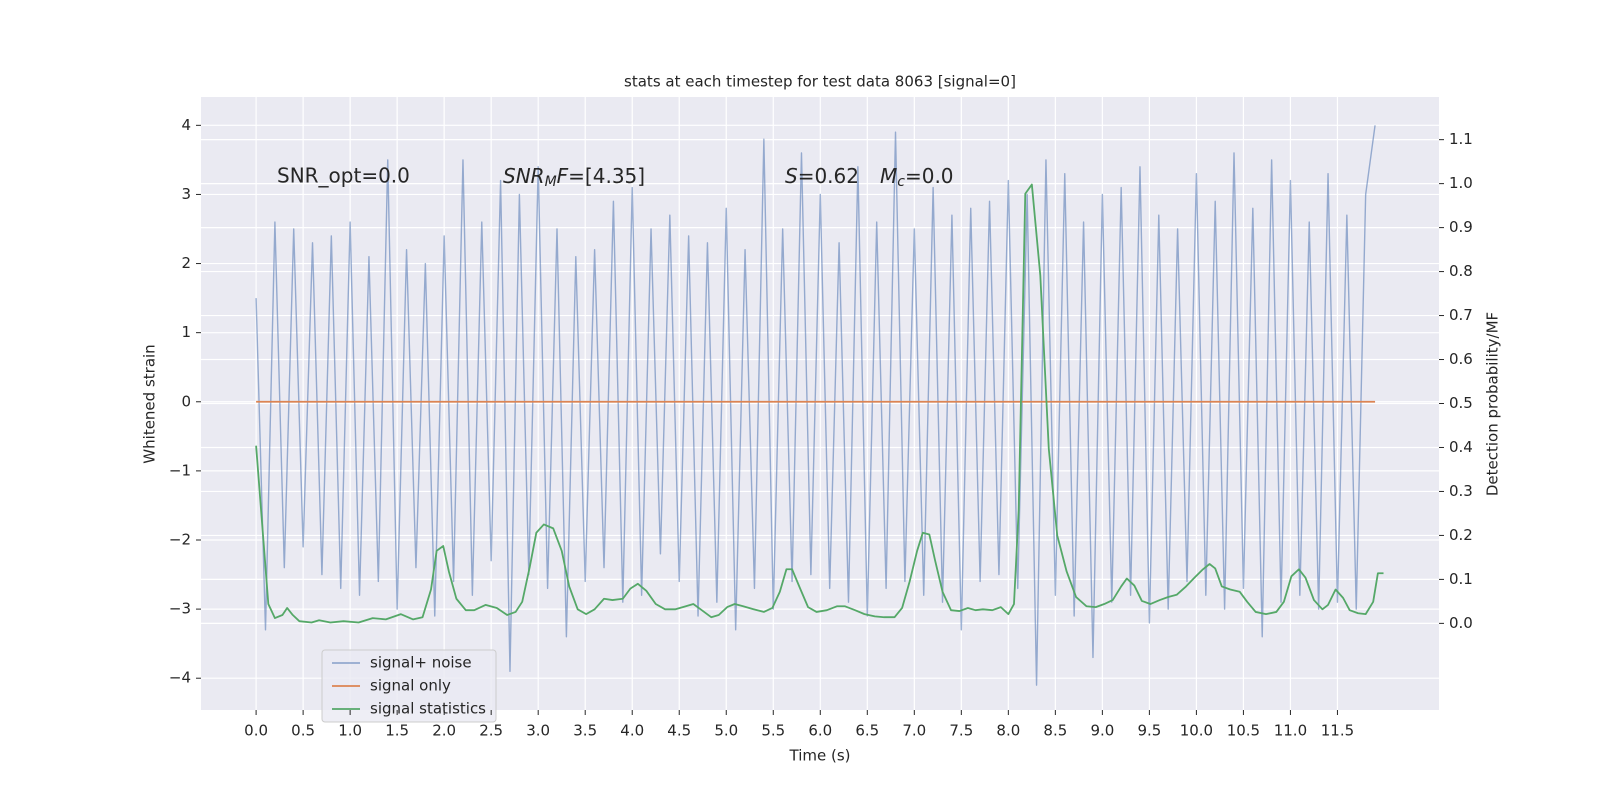 The width and height of the screenshot is (1600, 800). Describe the element at coordinates (867, 731) in the screenshot. I see `x-tick-label: 6.5` at that location.